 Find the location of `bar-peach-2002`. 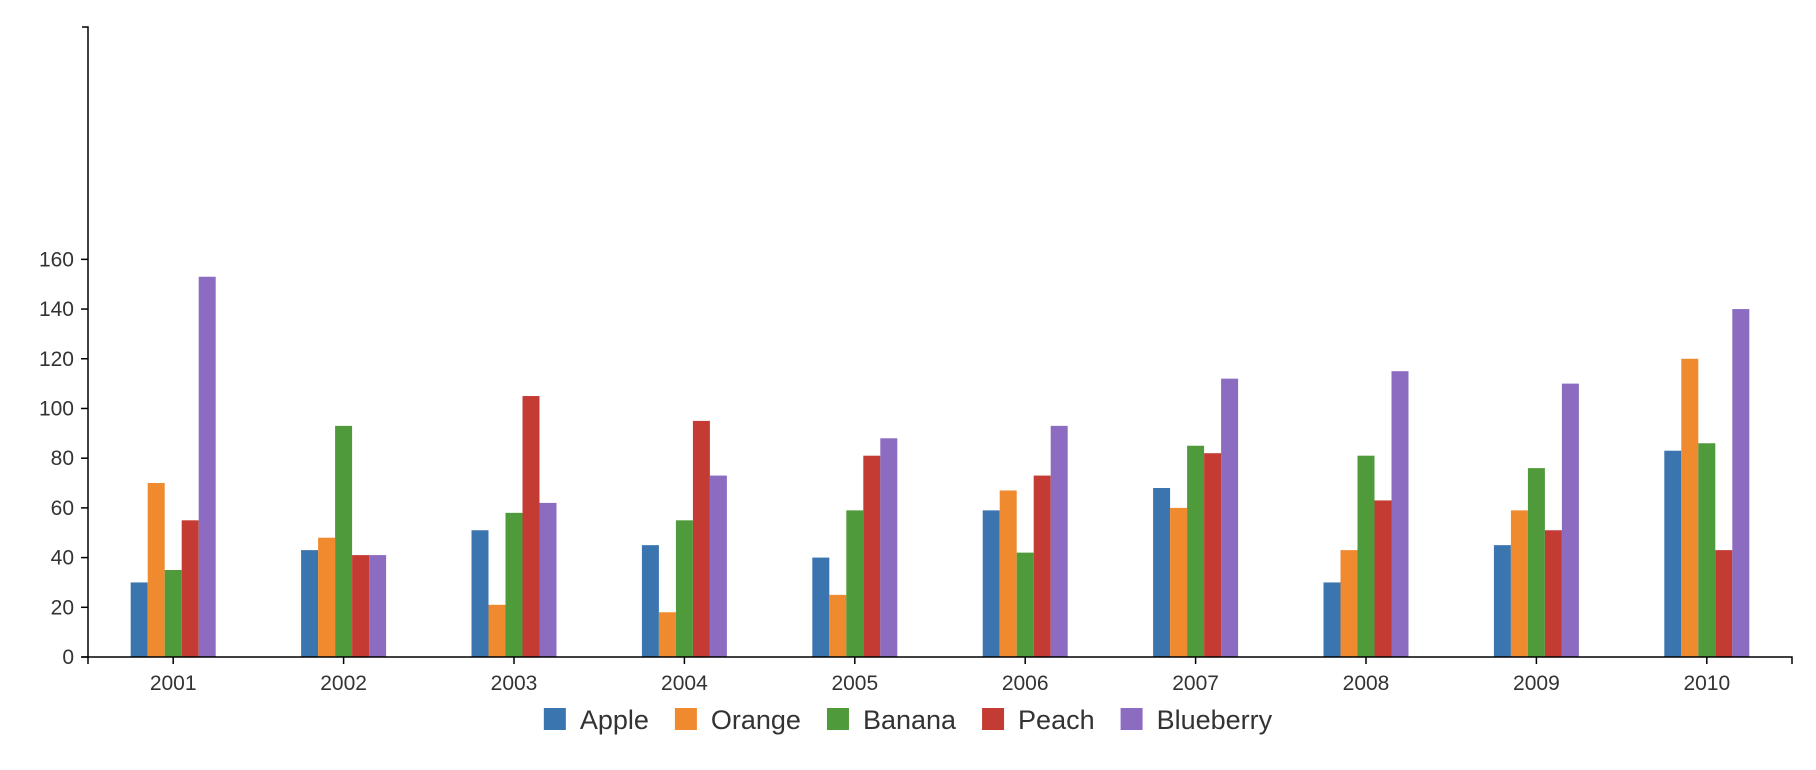

bar-peach-2002 is located at coordinates (361, 606).